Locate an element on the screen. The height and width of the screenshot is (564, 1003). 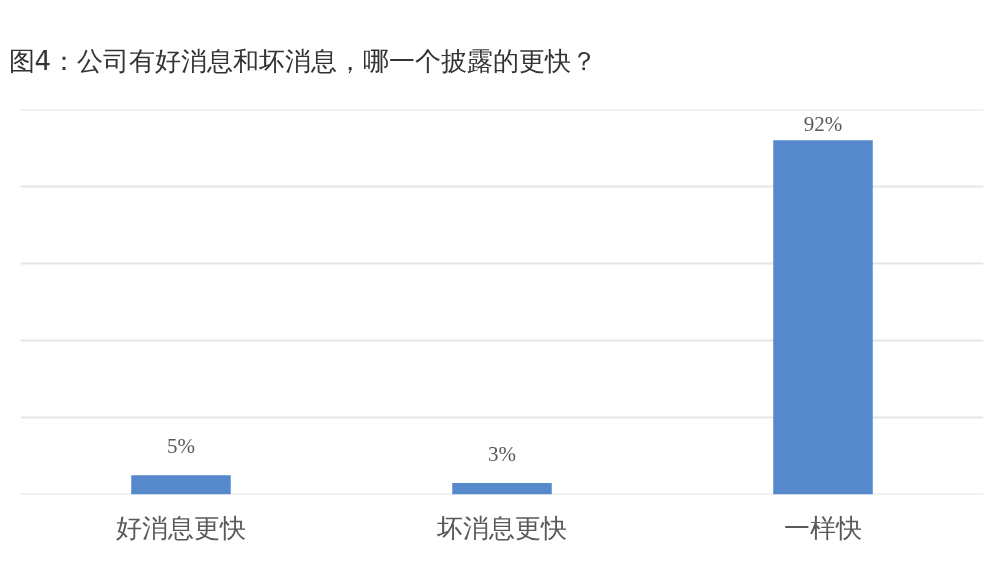
x-tick-label: 一样快 is located at coordinates (823, 527).